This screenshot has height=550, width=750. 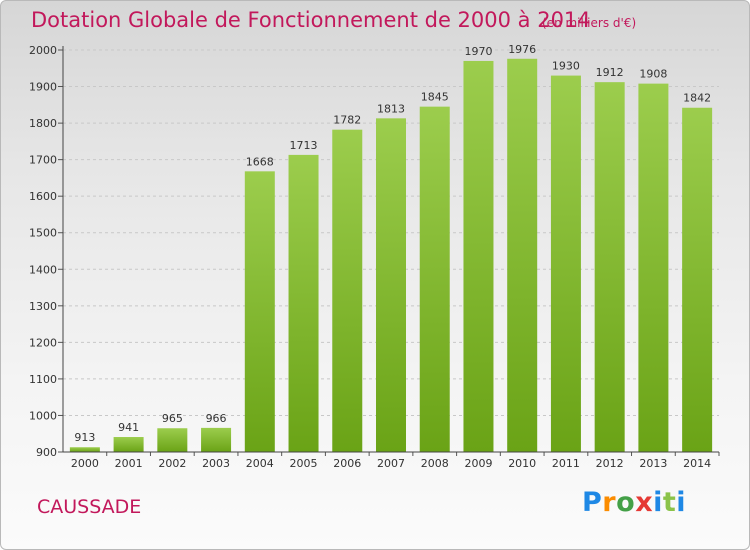 What do you see at coordinates (46, 452) in the screenshot?
I see `y-tick-label: 900` at bounding box center [46, 452].